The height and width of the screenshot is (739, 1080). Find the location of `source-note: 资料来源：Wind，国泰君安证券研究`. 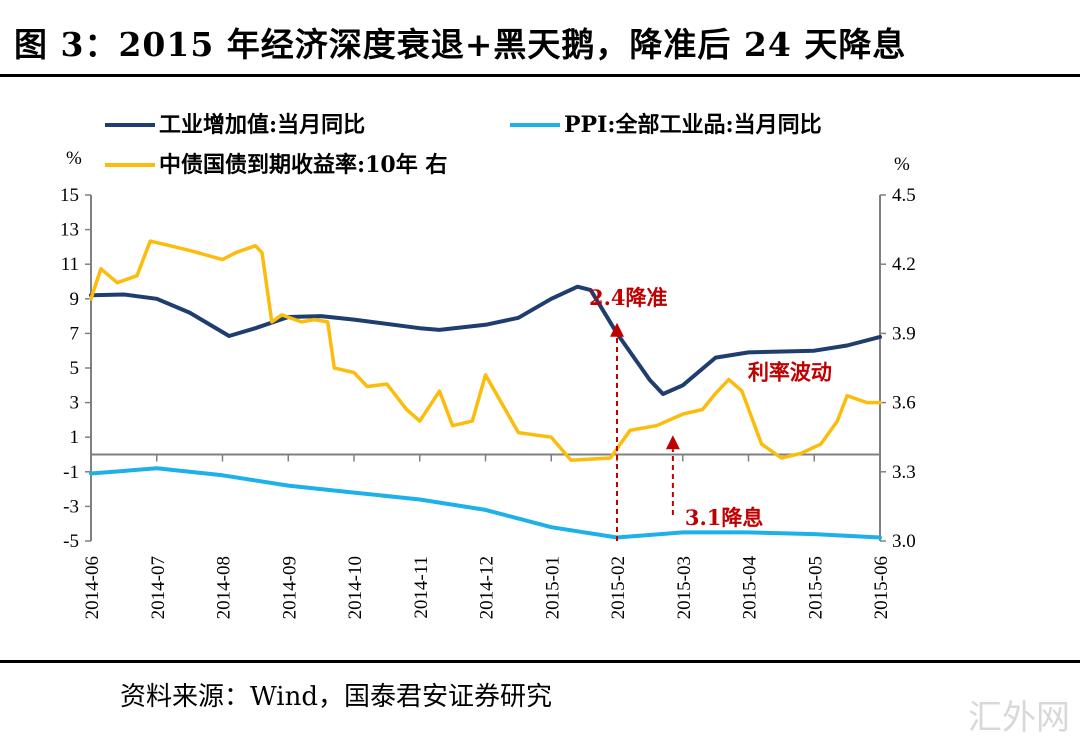

source-note: 资料来源：Wind，国泰君安证券研究 is located at coordinates (336, 697).